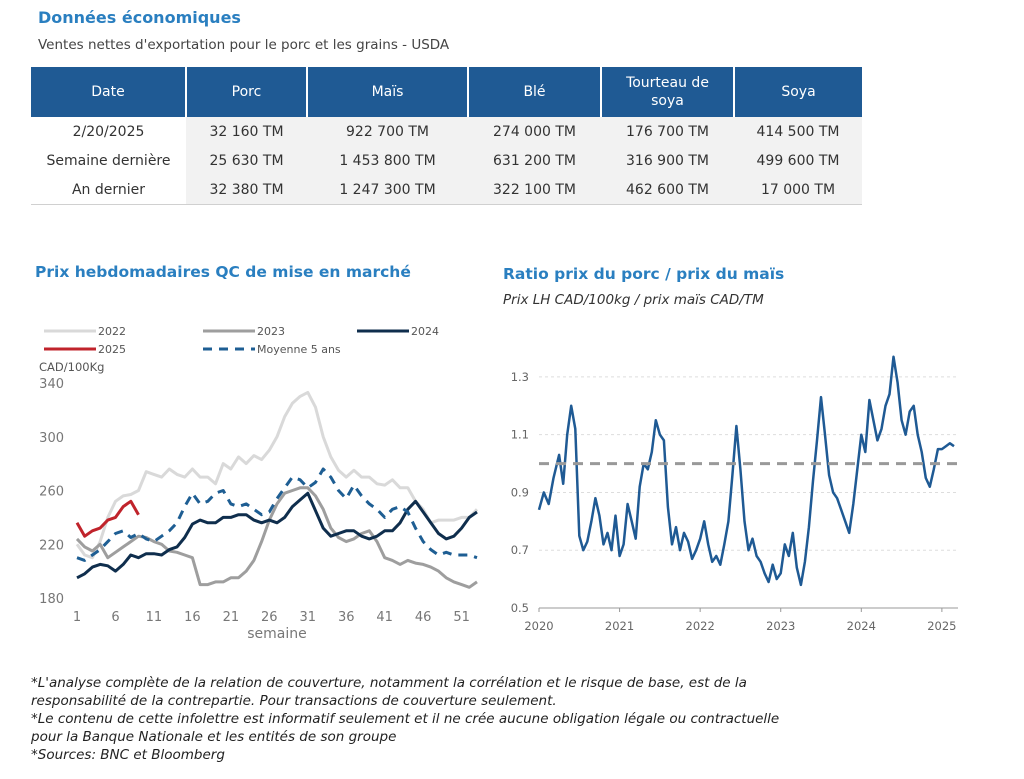 This screenshot has width=1024, height=779. What do you see at coordinates (619, 626) in the screenshot?
I see `x-tick-label: 2021` at bounding box center [619, 626].